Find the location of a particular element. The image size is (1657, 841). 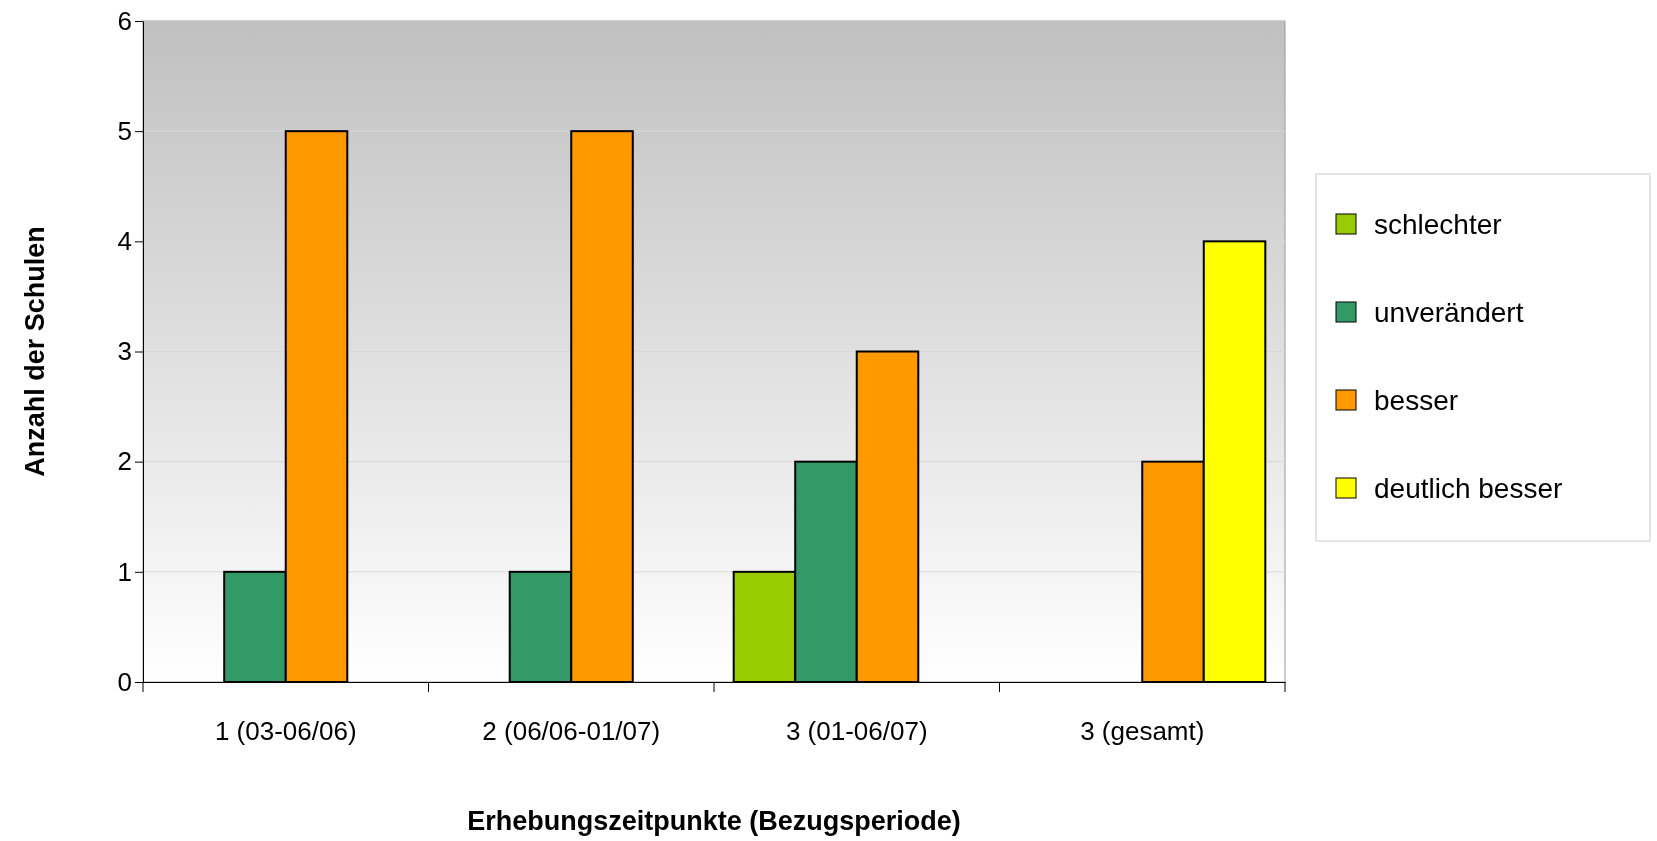

x-axis-title: Erhebungszeitpunkte (Bezugsperiode) is located at coordinates (714, 821).